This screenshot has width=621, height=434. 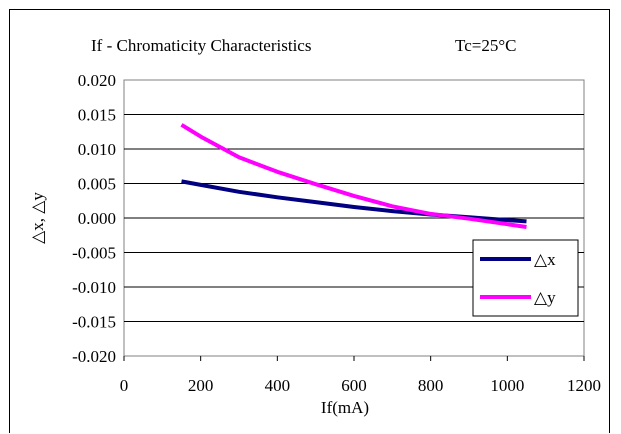 I want to click on y-tick-label: 0.020, so click(x=97, y=80).